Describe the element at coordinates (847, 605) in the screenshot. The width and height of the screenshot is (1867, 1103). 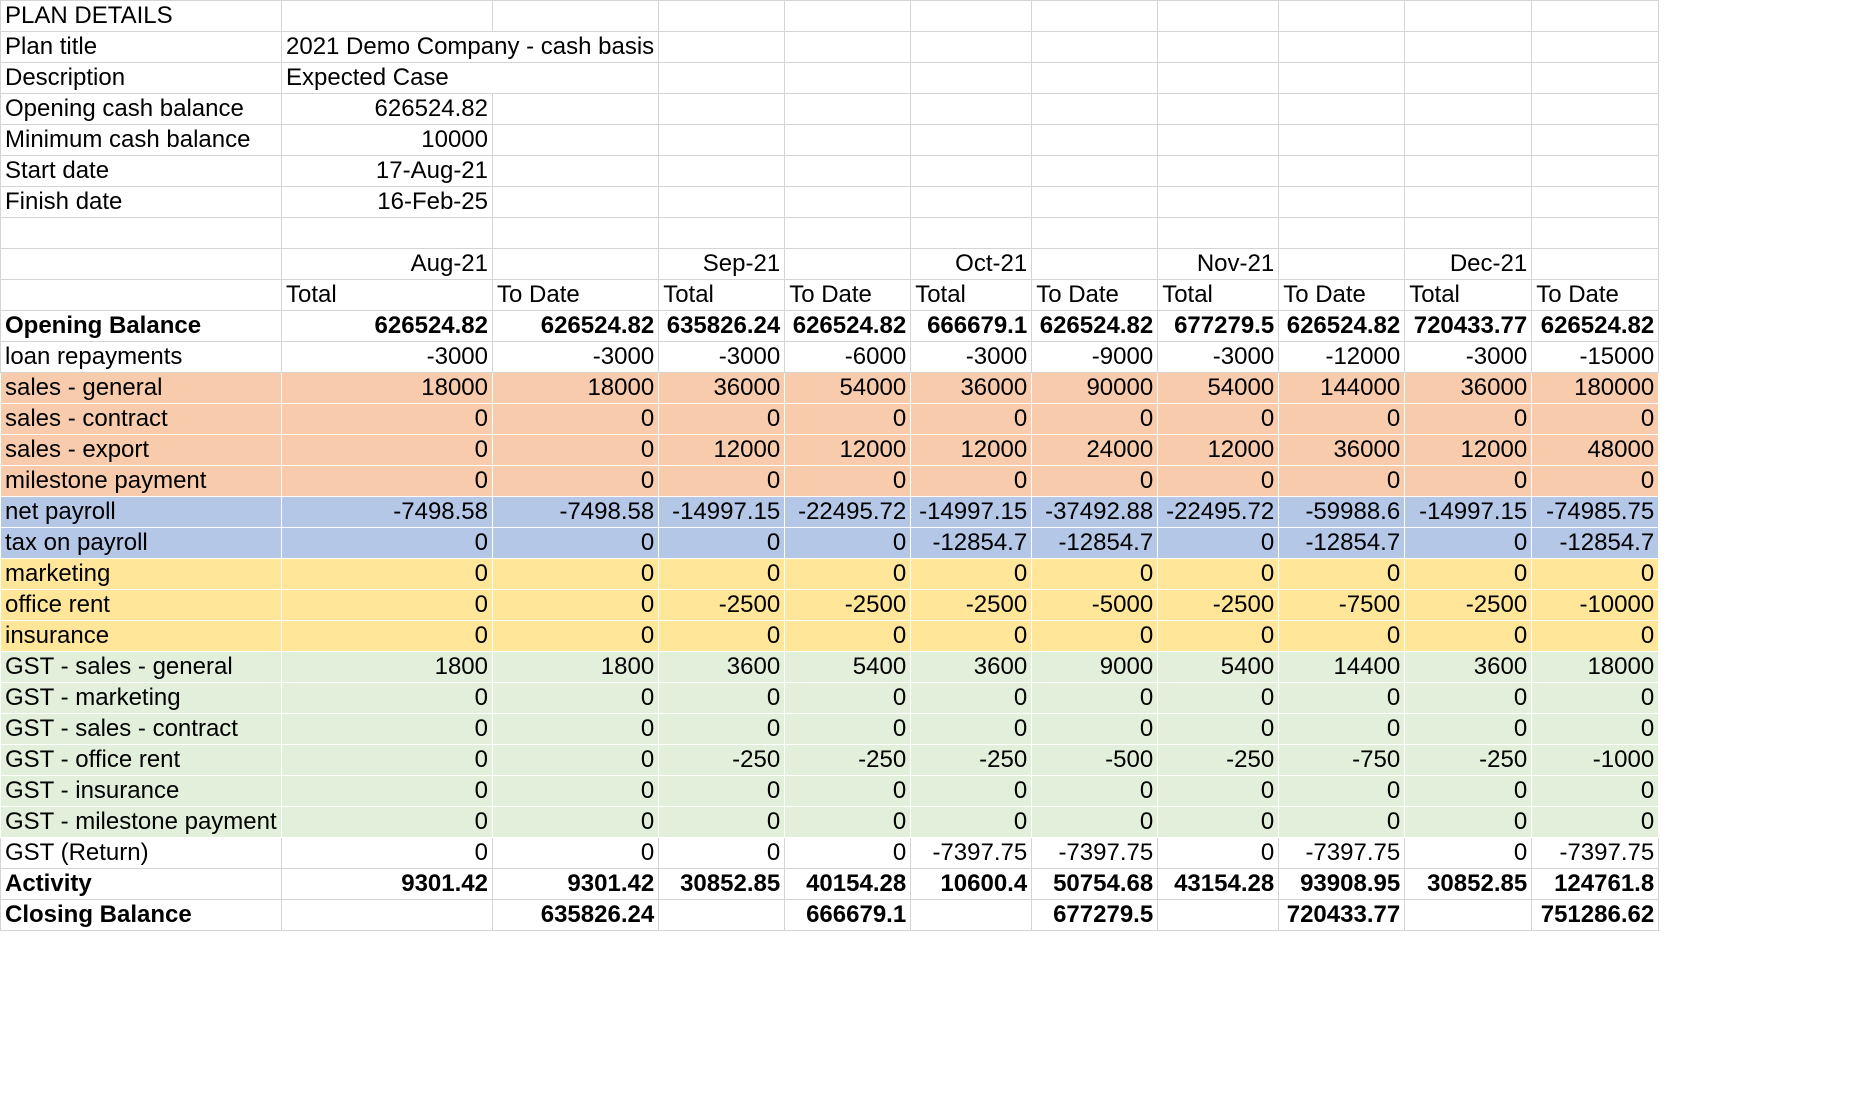
I see `to-date-cell: -2500` at that location.